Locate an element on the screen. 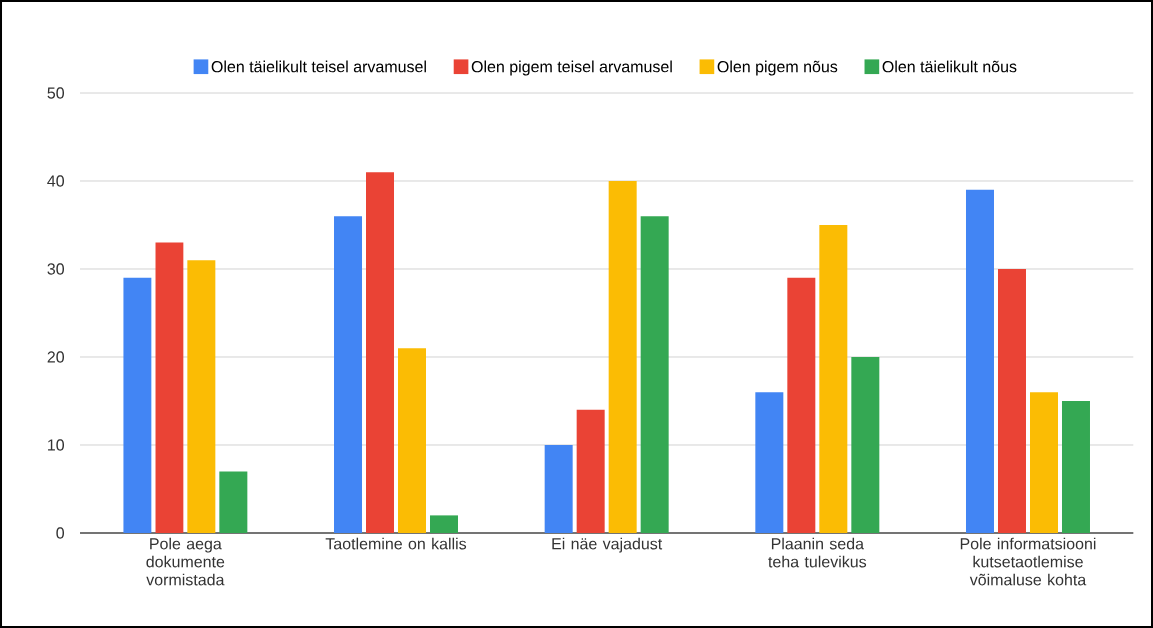  y-tick-label: 0 is located at coordinates (60, 533).